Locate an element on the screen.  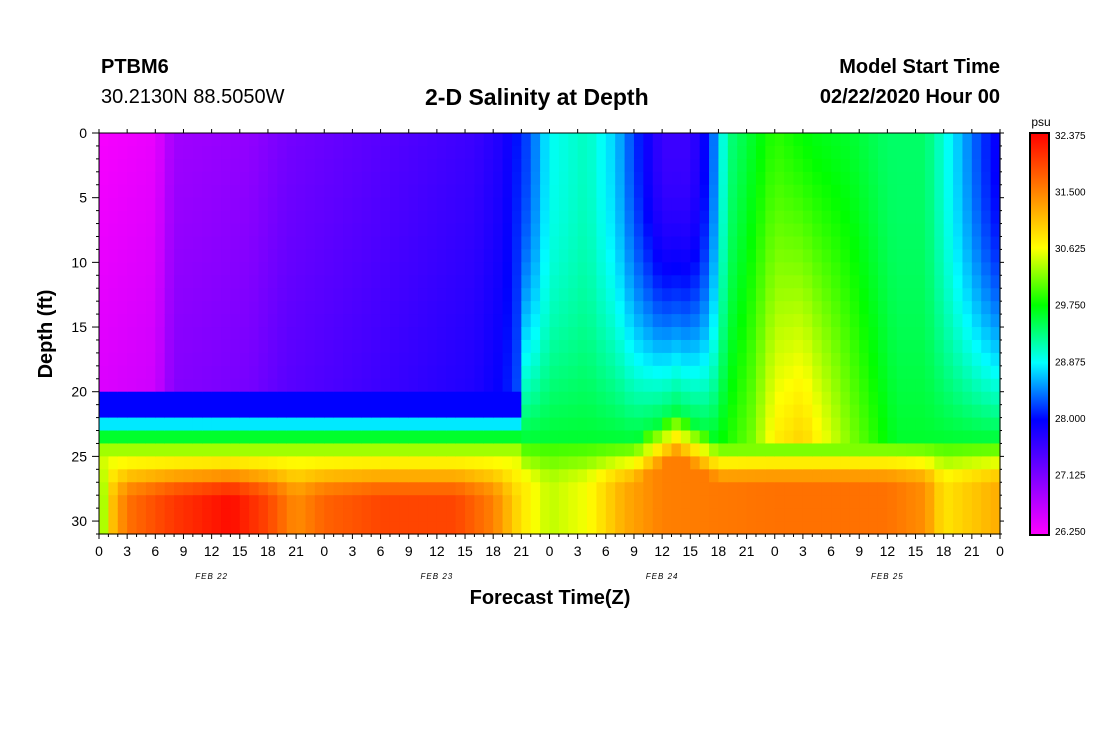
y-tick-label: 15 is located at coordinates (79, 327).